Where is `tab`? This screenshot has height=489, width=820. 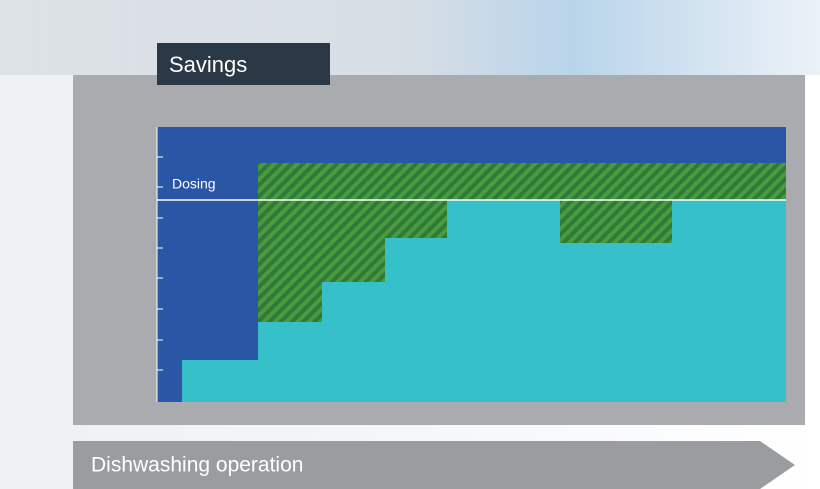
tab is located at coordinates (243, 64).